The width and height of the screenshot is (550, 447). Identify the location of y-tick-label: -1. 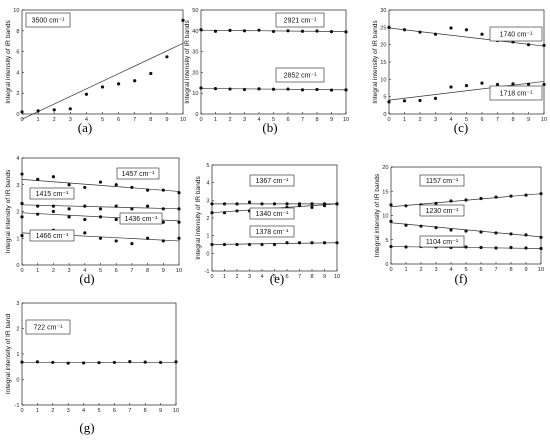
(207, 272).